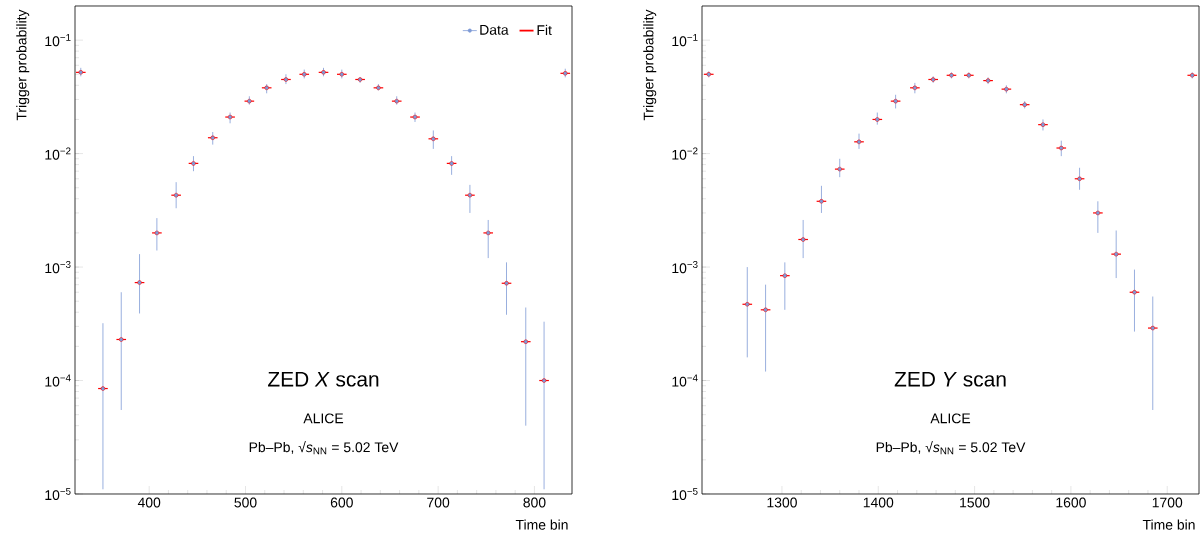 This screenshot has height=537, width=1201. I want to click on x-tick-label: 1700, so click(1167, 502).